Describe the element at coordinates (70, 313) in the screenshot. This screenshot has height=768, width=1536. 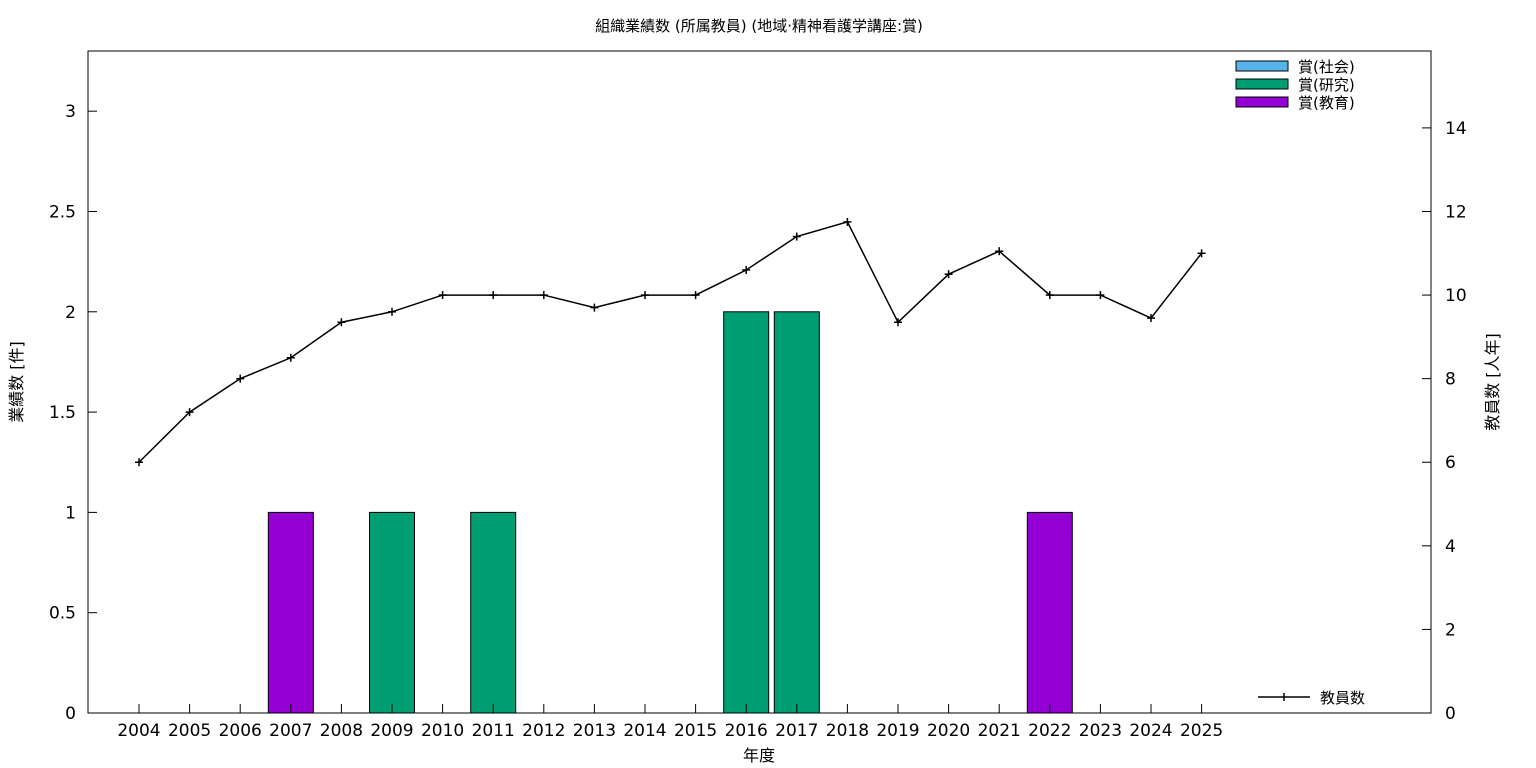
I see `y-tick-label: 2` at that location.